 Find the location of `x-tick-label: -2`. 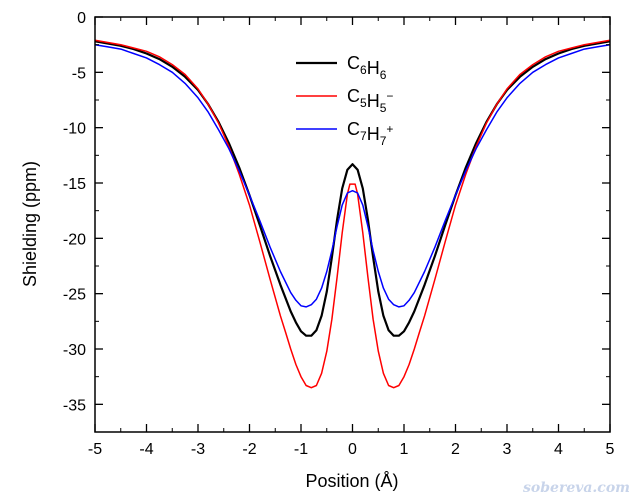

x-tick-label: -2 is located at coordinates (249, 449).